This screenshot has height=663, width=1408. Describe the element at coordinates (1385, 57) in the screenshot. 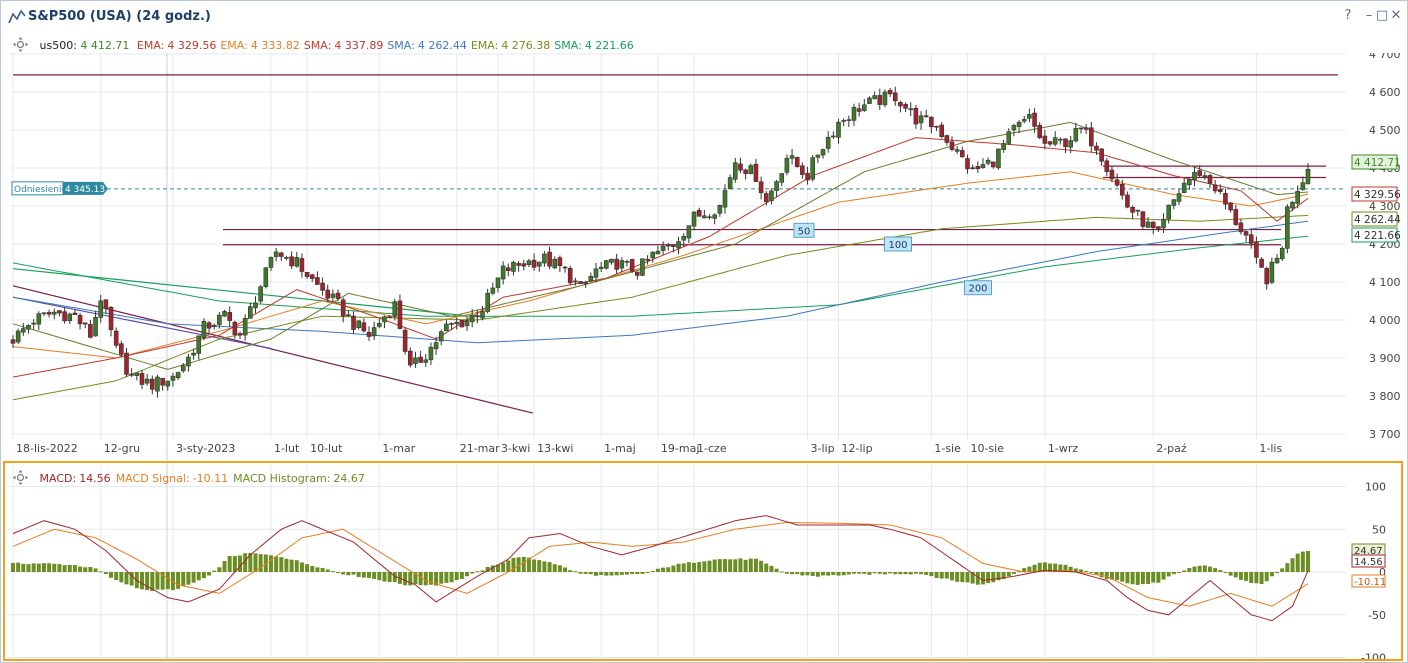

I see `y-tick-label: 4 700` at that location.